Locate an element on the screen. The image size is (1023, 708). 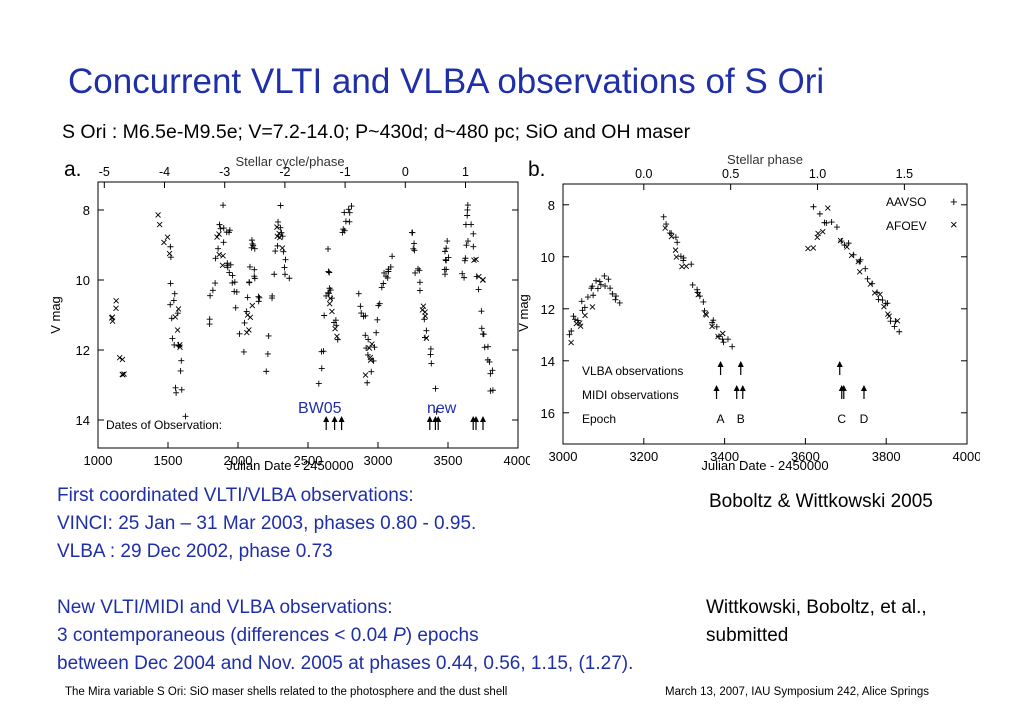
x-tick-label: 3400 is located at coordinates (724, 456).